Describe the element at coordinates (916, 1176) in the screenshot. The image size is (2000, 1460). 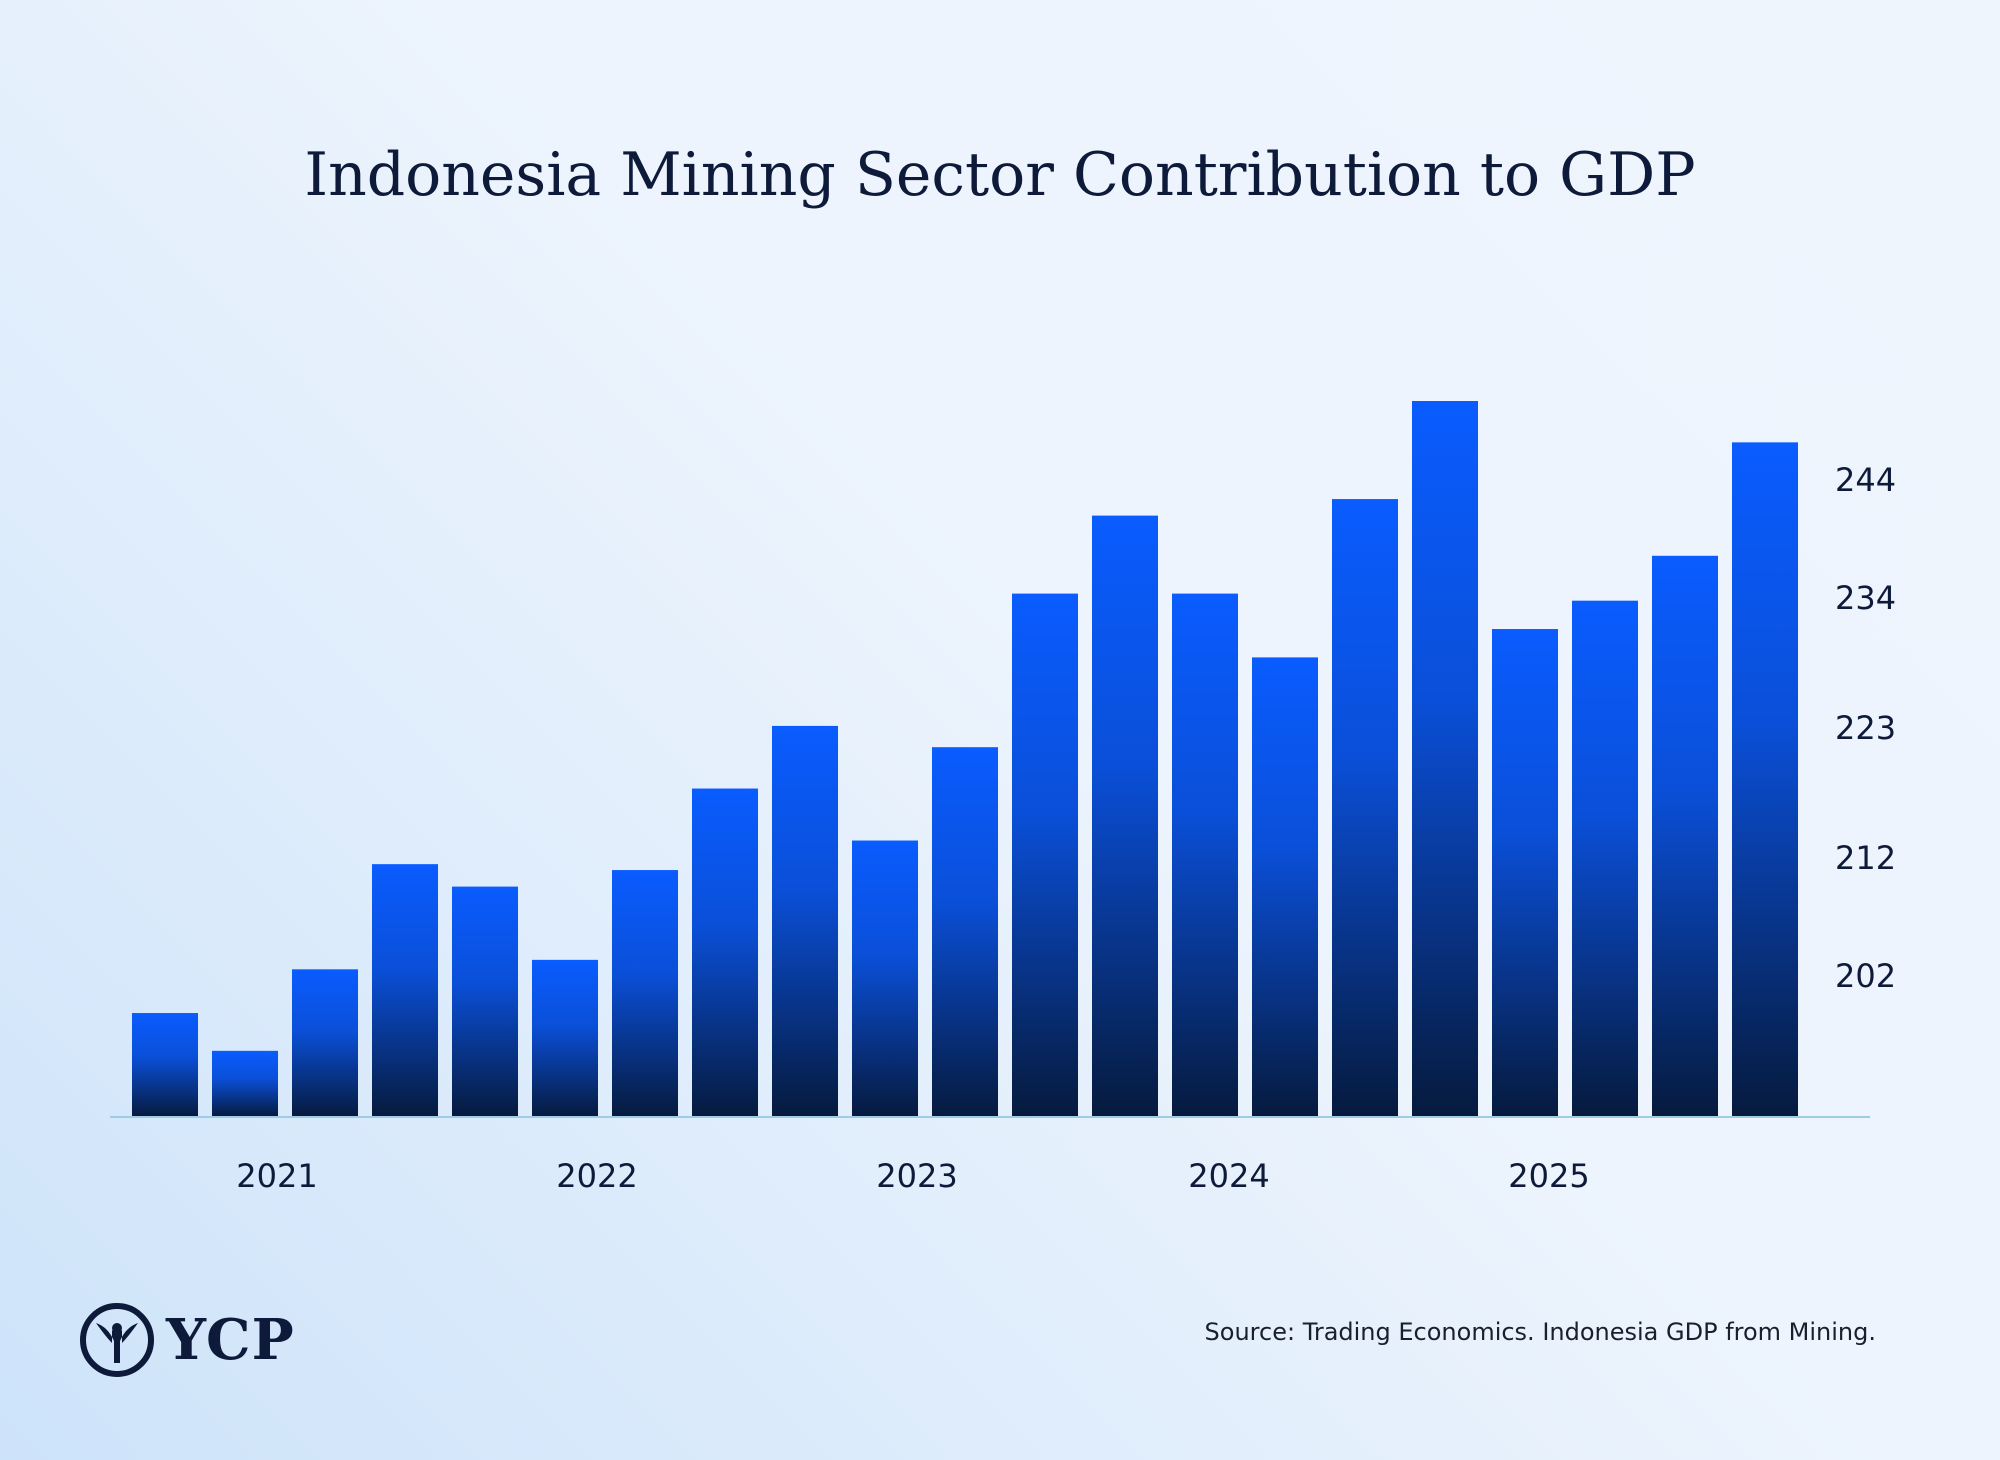
I see `x-tick-label-2: 2023` at that location.